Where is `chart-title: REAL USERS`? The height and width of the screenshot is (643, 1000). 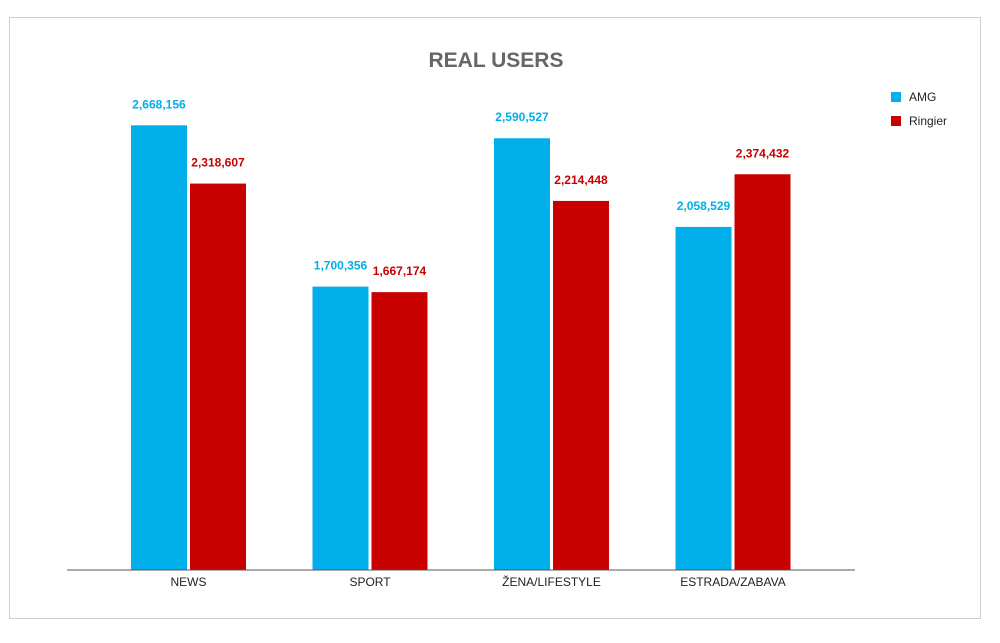 chart-title: REAL USERS is located at coordinates (496, 60).